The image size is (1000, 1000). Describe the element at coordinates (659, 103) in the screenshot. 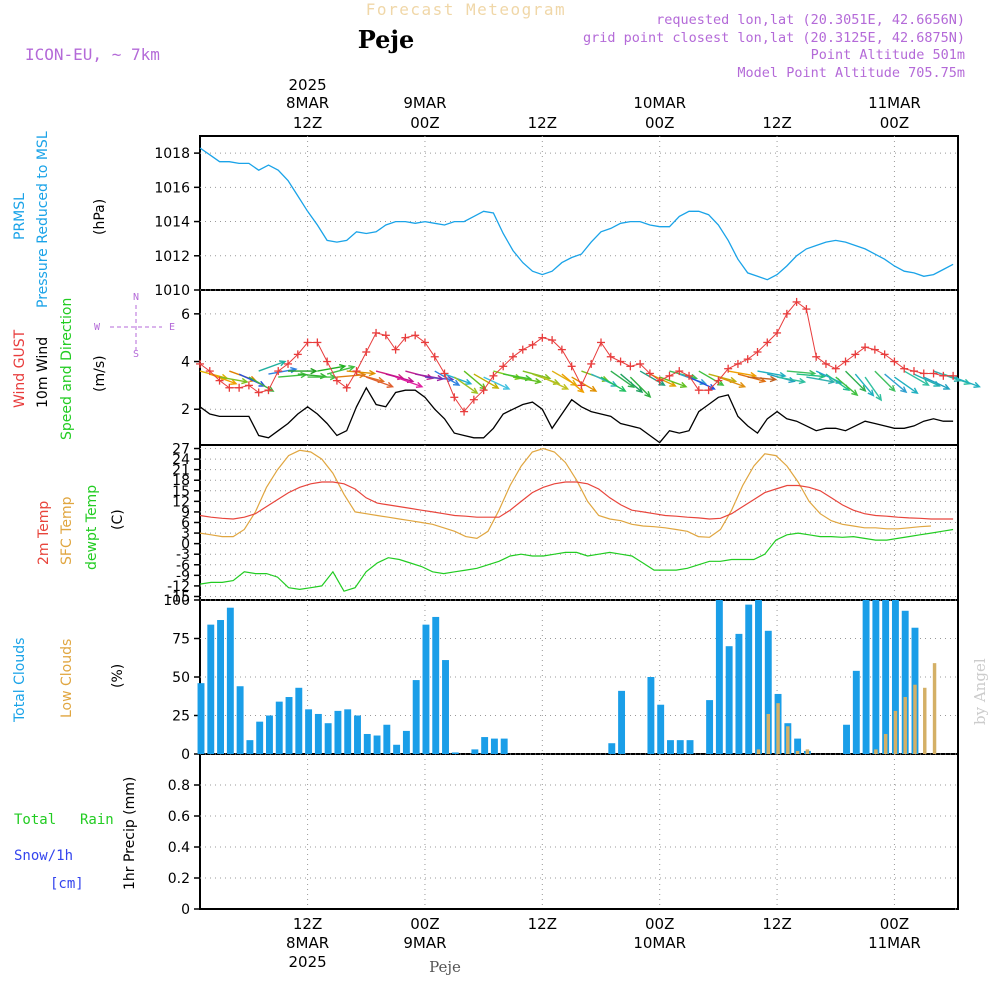

I see `top-time-label: 10MAR` at that location.